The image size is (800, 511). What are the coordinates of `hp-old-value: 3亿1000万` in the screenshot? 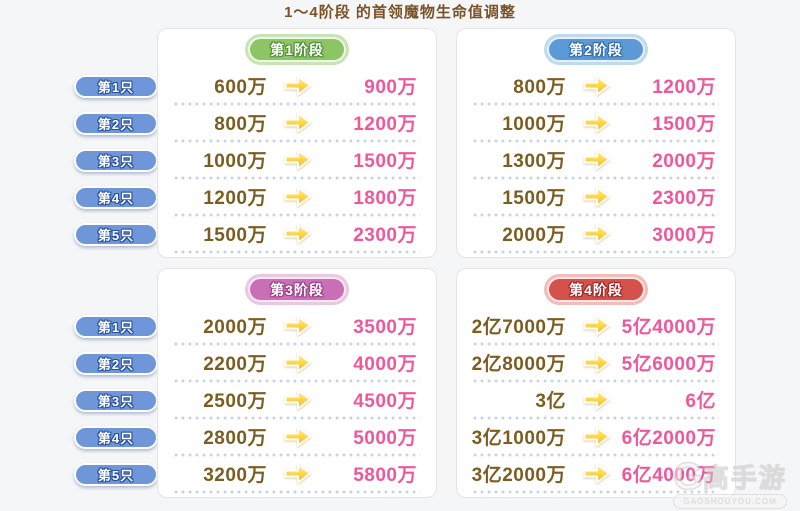 It's located at (518, 438).